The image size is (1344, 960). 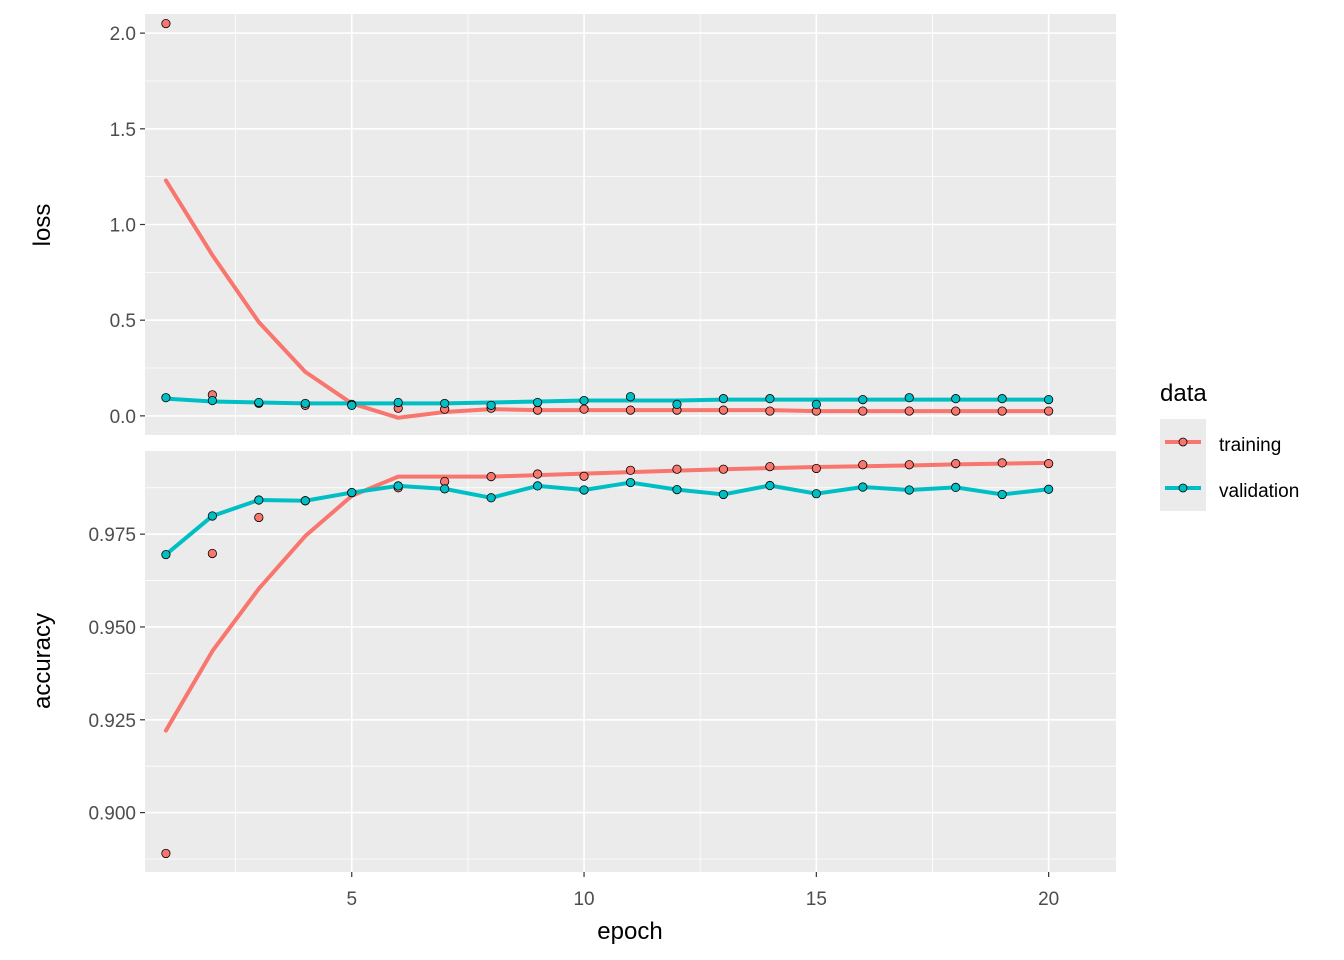 What do you see at coordinates (1048, 899) in the screenshot?
I see `x-tick-label: 20` at bounding box center [1048, 899].